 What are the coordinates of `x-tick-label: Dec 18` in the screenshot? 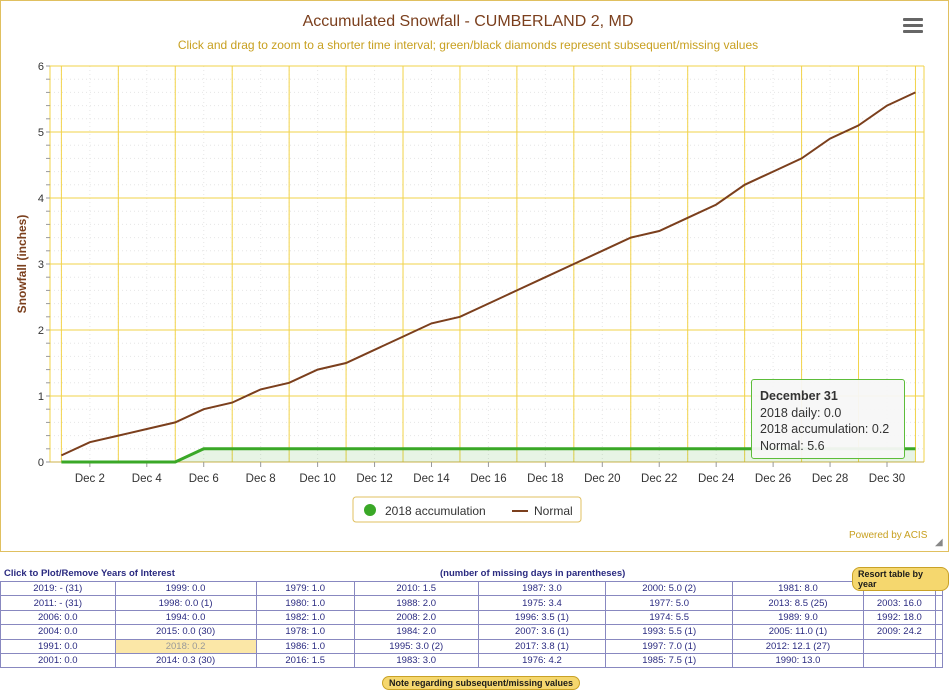 It's located at (545, 479).